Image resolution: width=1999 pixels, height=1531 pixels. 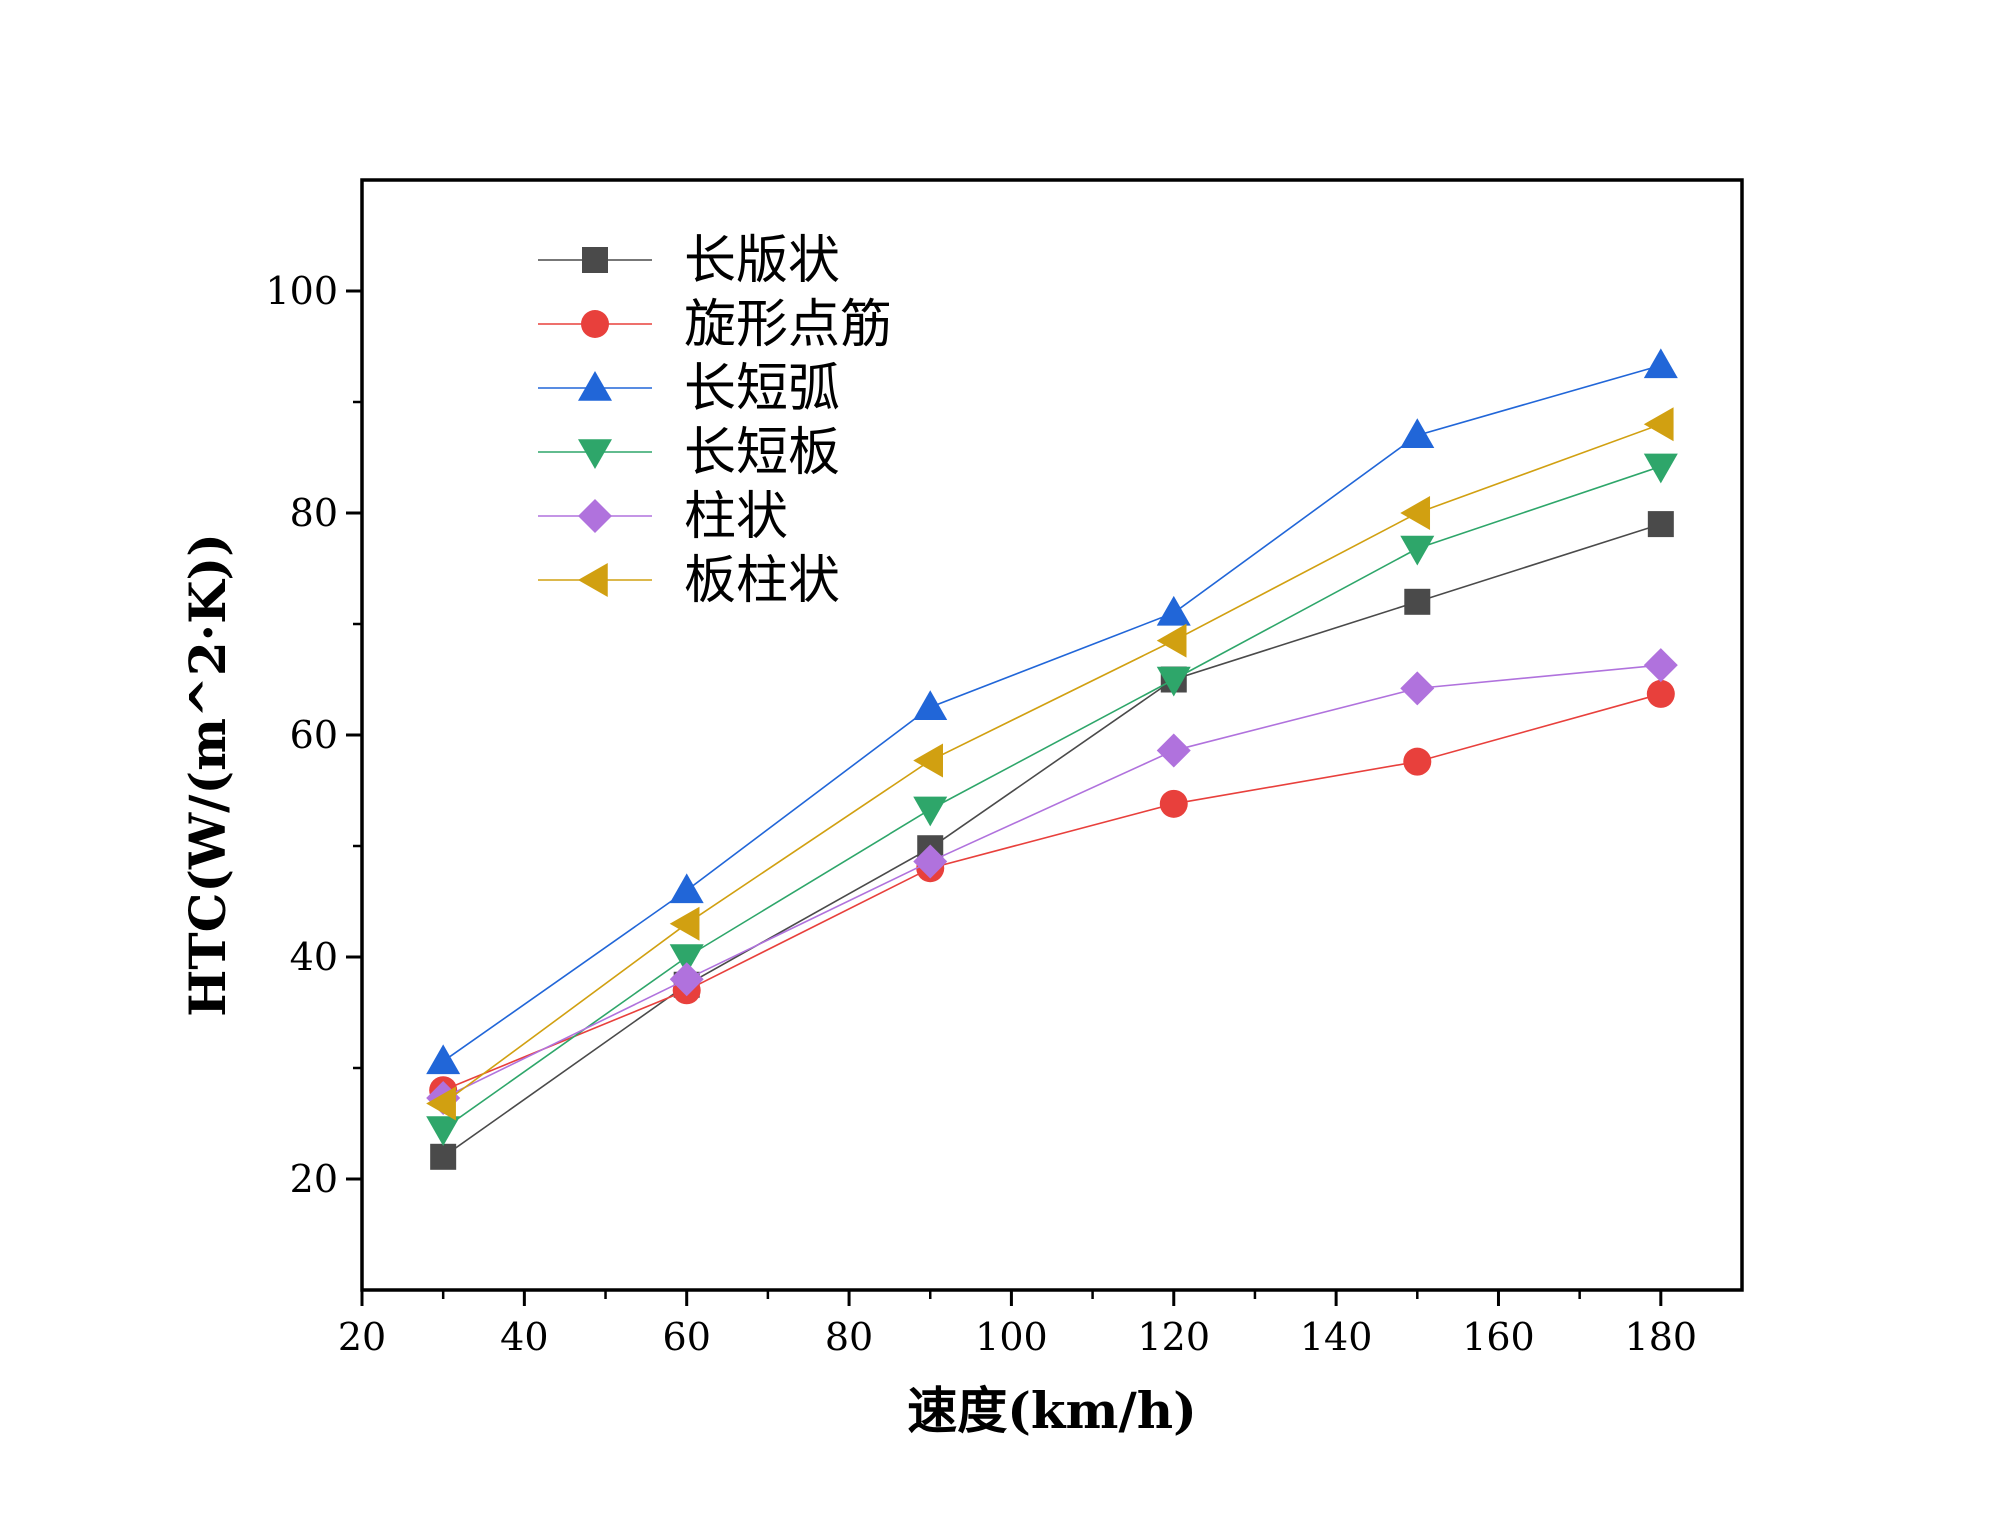 I want to click on y-axis-title: HTC(W/(m^2·K)), so click(x=207, y=775).